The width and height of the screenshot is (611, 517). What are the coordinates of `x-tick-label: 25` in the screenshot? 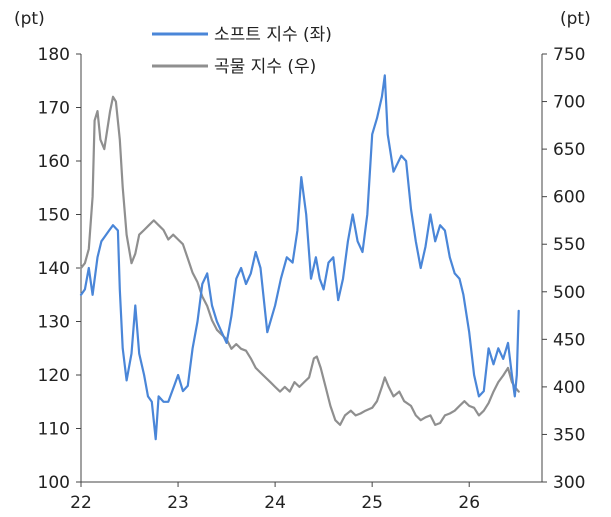 It's located at (372, 503).